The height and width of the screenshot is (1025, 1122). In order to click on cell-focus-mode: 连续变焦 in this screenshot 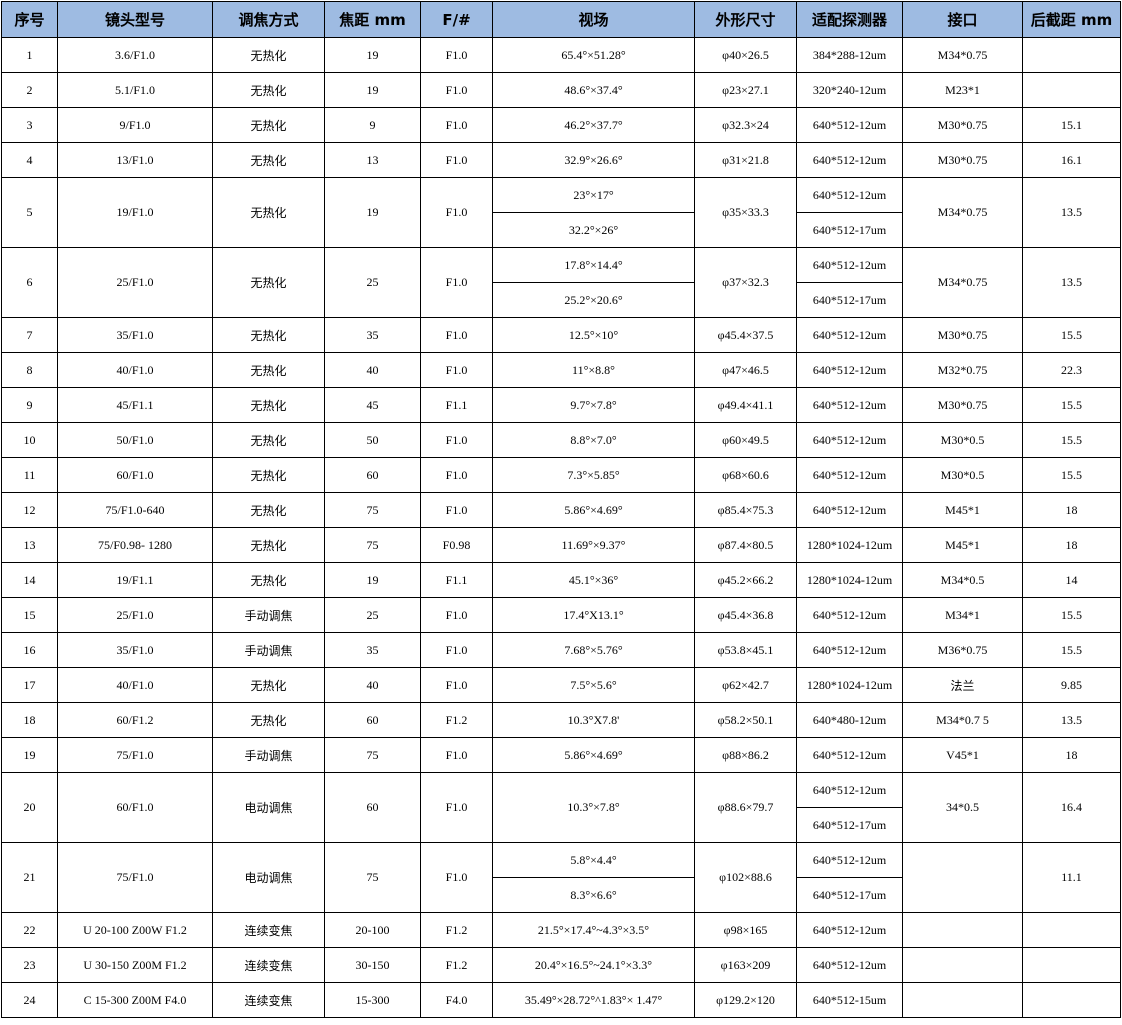, I will do `click(268, 930)`.